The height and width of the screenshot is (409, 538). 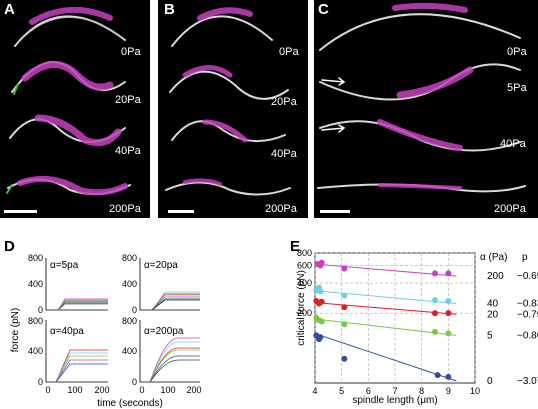 I want to click on legend-header-alpha: α (Pa), so click(x=493, y=257).